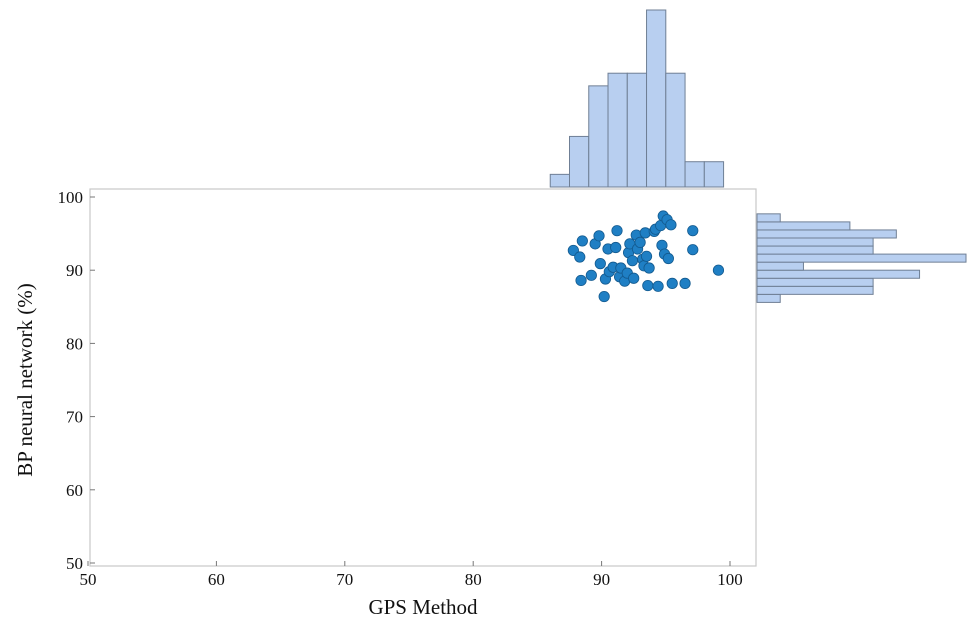 This screenshot has width=968, height=620. What do you see at coordinates (74, 270) in the screenshot?
I see `y-tick-label: 90` at bounding box center [74, 270].